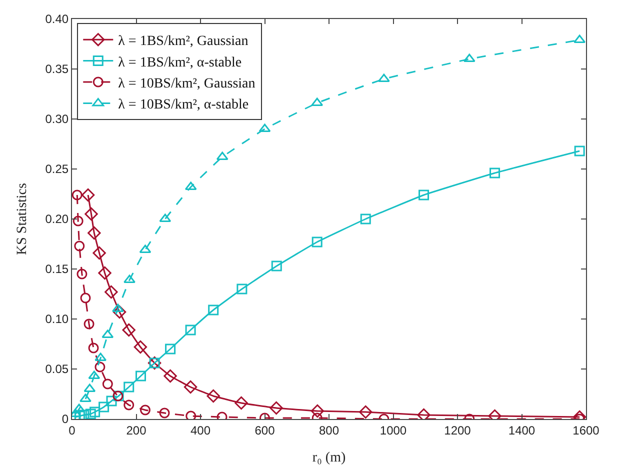 The height and width of the screenshot is (474, 621). What do you see at coordinates (329, 458) in the screenshot?
I see `x-axis-title: r₀ (m)` at bounding box center [329, 458].